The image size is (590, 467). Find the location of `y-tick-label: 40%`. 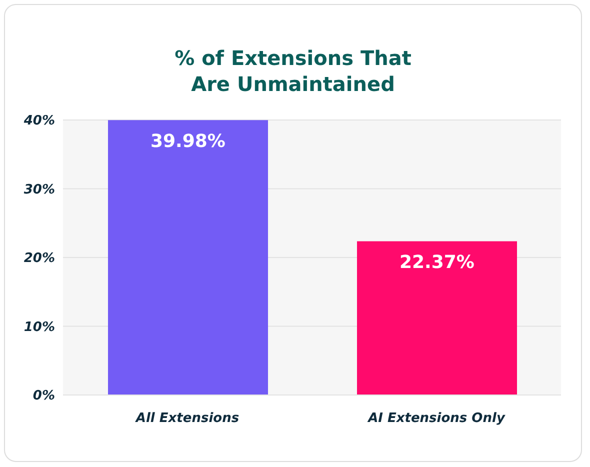

y-tick-label: 40% is located at coordinates (38, 121).